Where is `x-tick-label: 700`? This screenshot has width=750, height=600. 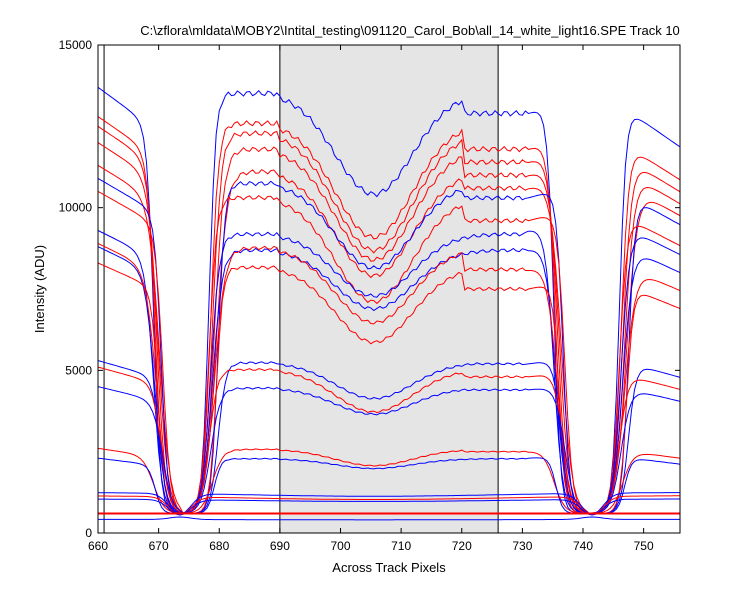 x-tick-label: 700 is located at coordinates (340, 546).